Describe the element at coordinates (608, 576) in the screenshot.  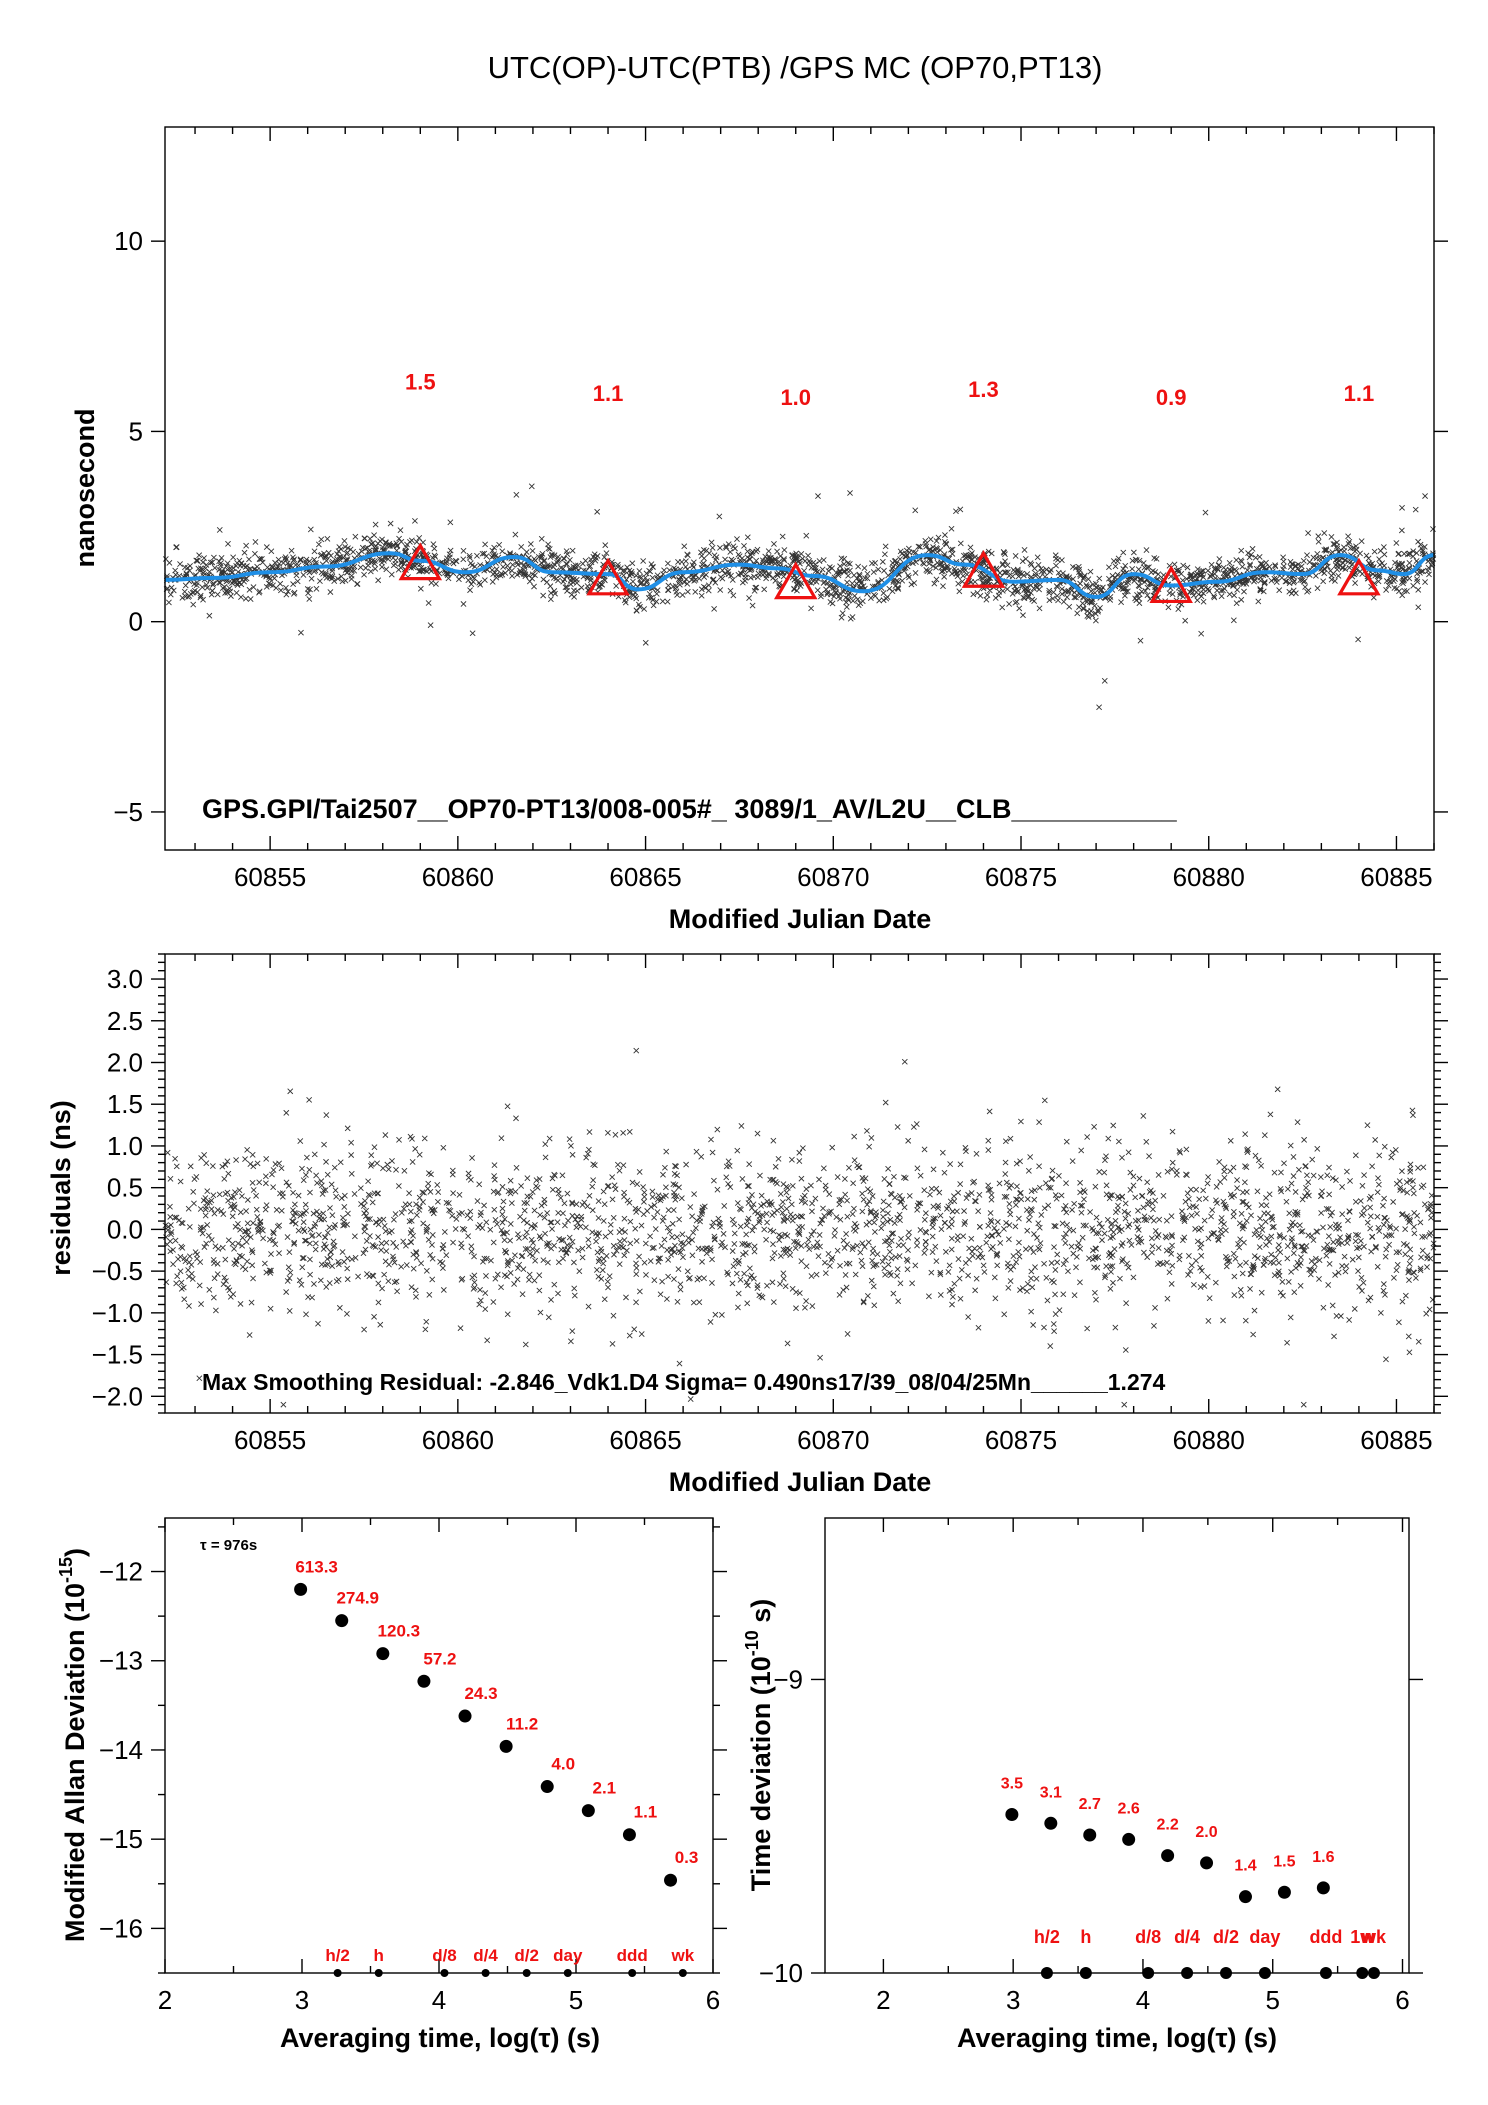
I see `top-triangle-marker` at that location.